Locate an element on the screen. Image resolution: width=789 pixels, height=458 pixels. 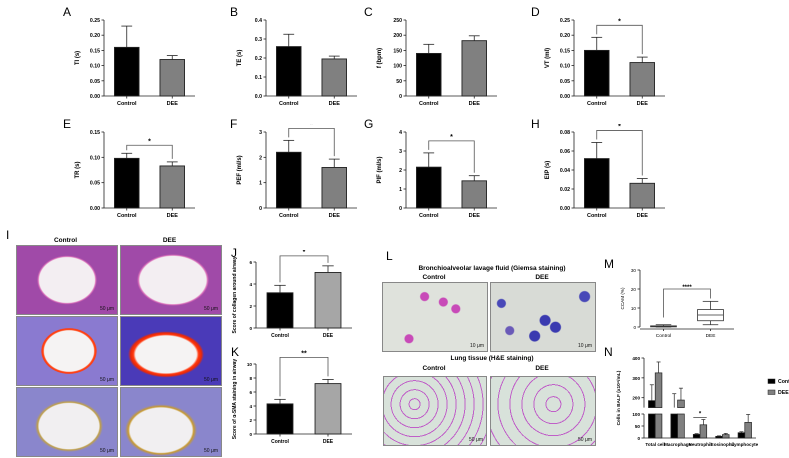
micrograph-lung-he-control: 50 μm is located at coordinates (435, 411).